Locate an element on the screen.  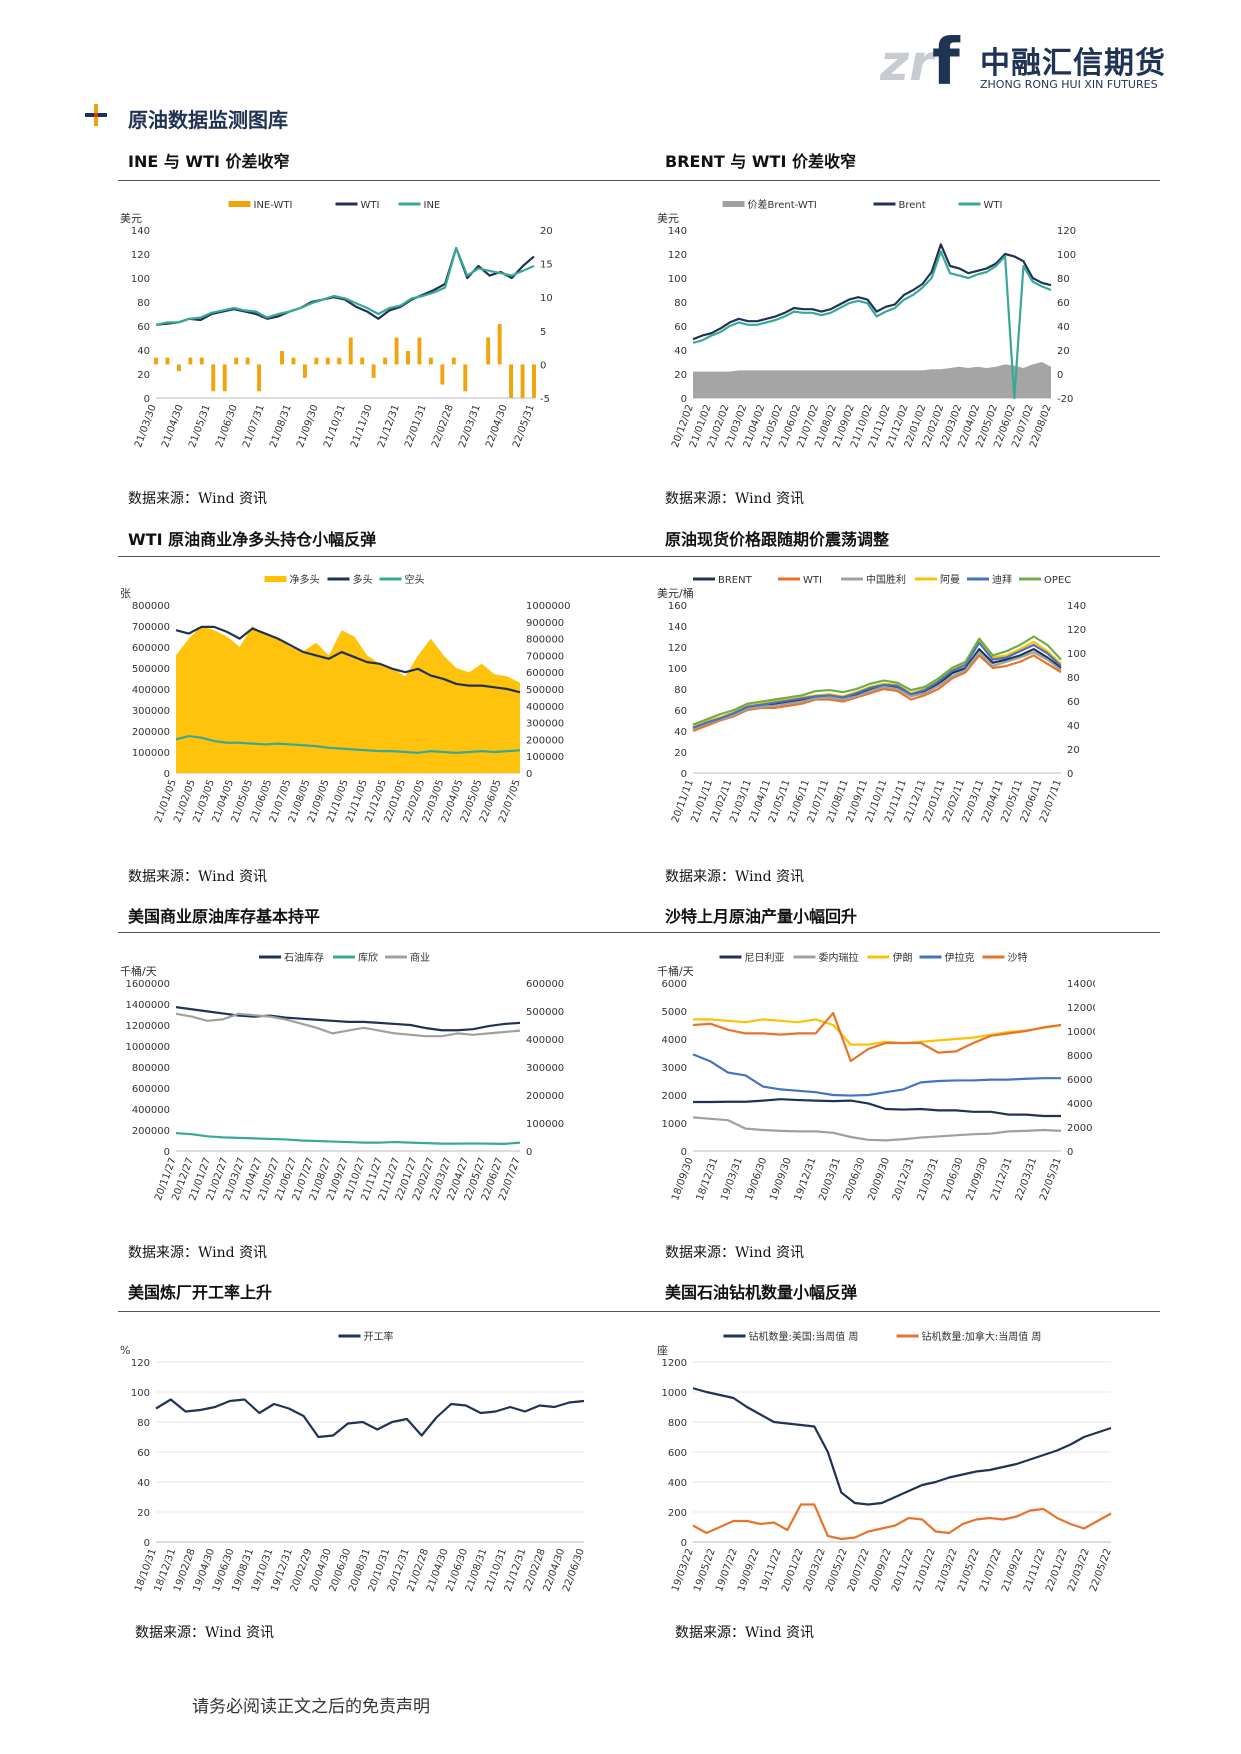
y2-tick-label: -20 is located at coordinates (1065, 399).